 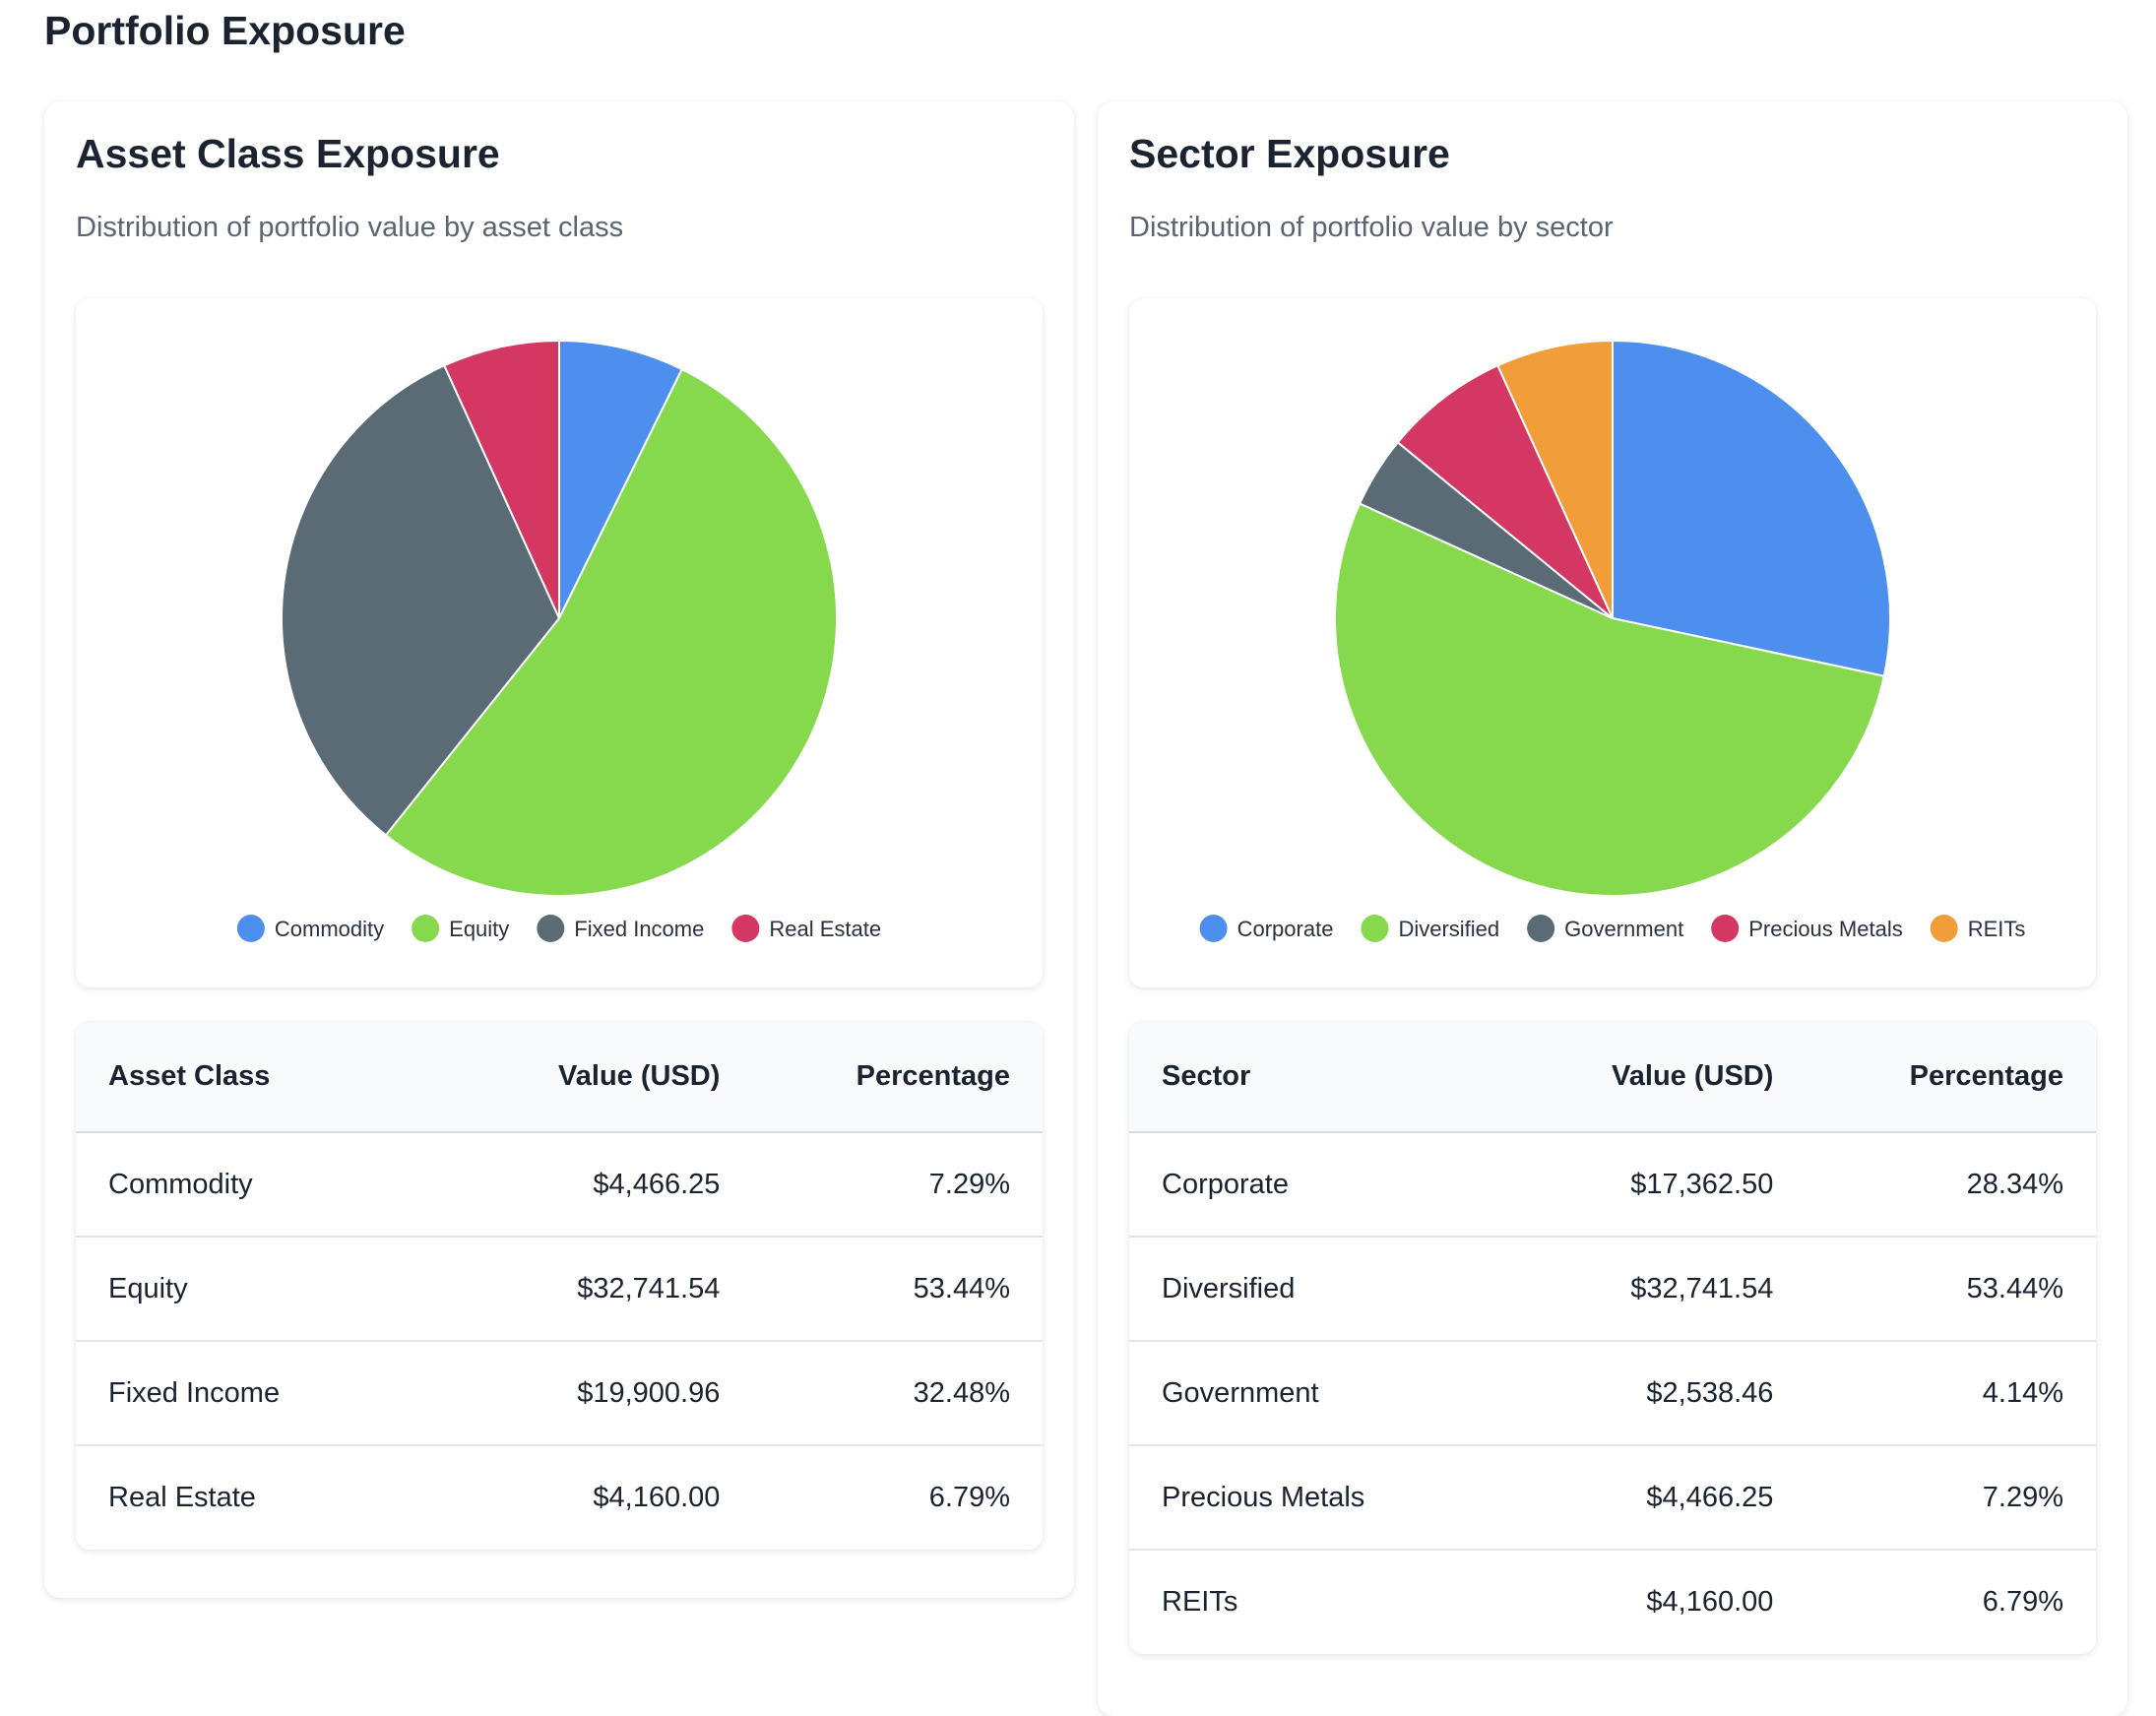 I want to click on legend-label: Commodity, so click(x=330, y=929).